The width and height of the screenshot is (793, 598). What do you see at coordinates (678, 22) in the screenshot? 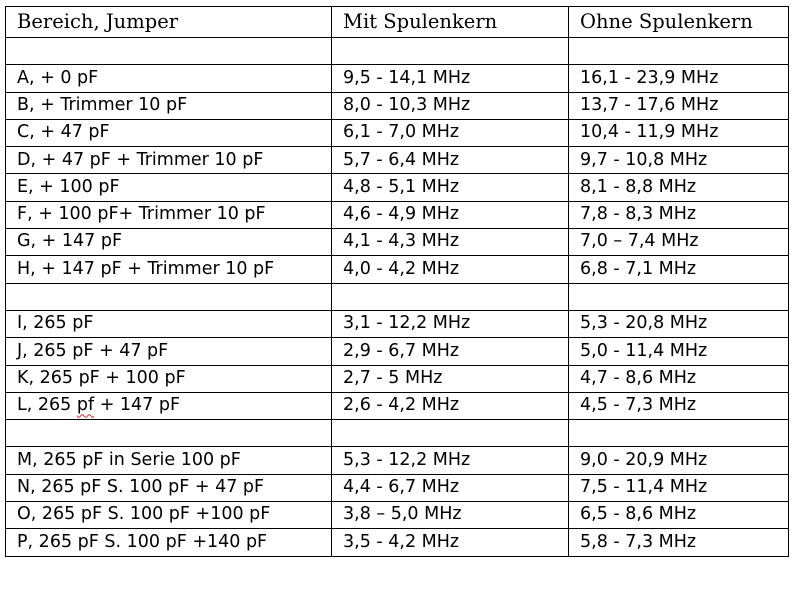
I see `header-cell-without-core: Ohne Spulenkern` at bounding box center [678, 22].